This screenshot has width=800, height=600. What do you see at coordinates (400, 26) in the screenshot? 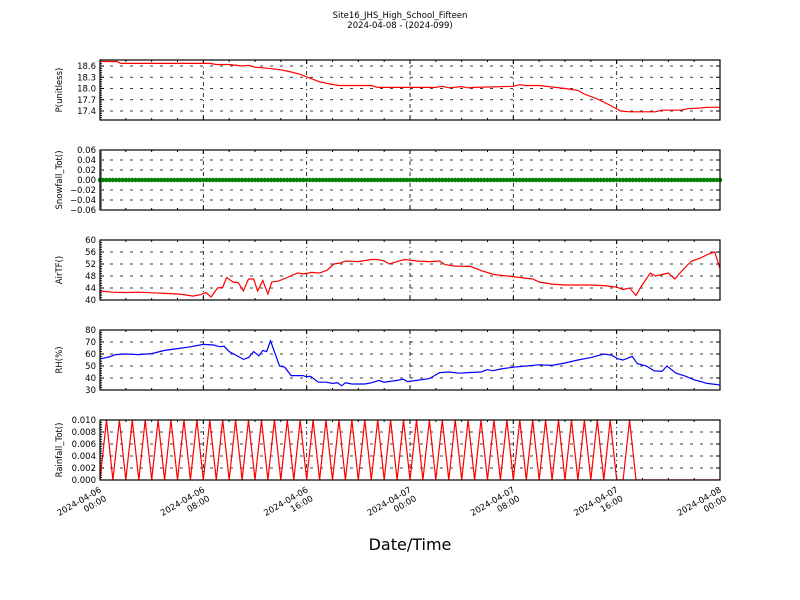
I see `chart-title-date: 2024-04-08 - (2024-099)` at bounding box center [400, 26].